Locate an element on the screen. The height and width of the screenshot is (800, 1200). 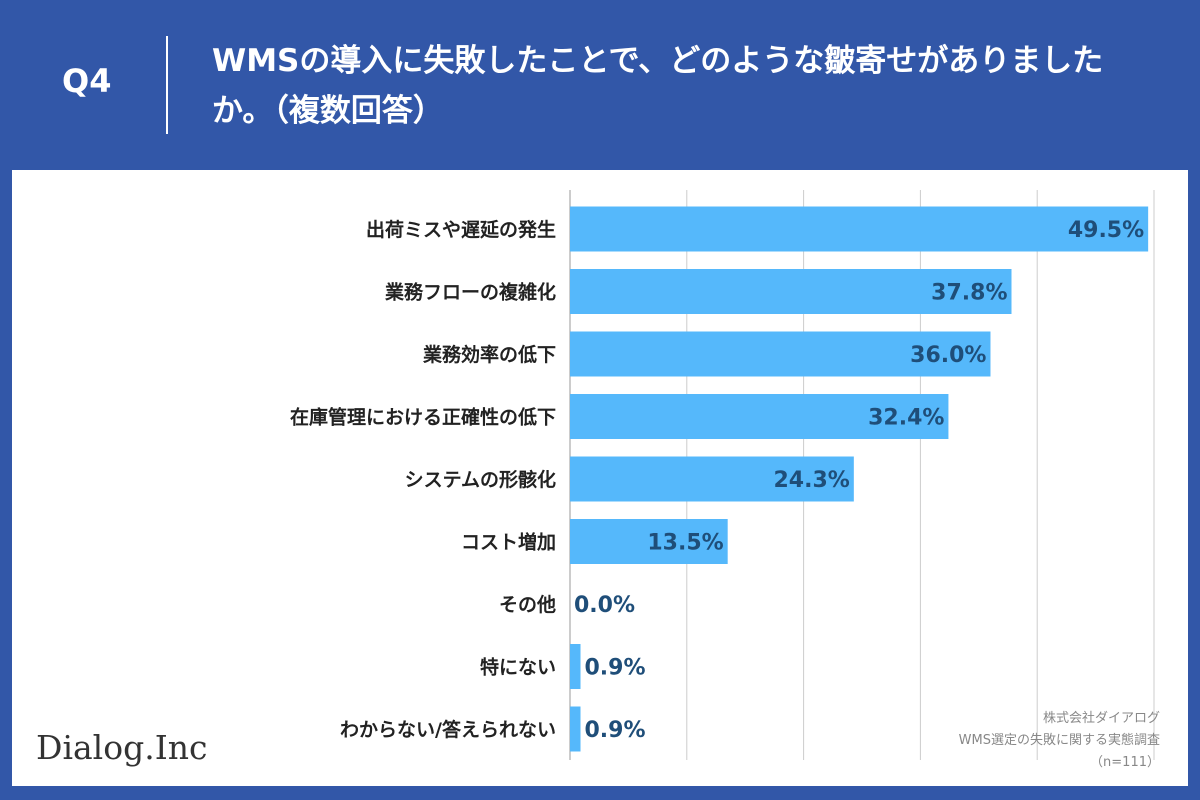
value-label: 0.0% is located at coordinates (604, 605).